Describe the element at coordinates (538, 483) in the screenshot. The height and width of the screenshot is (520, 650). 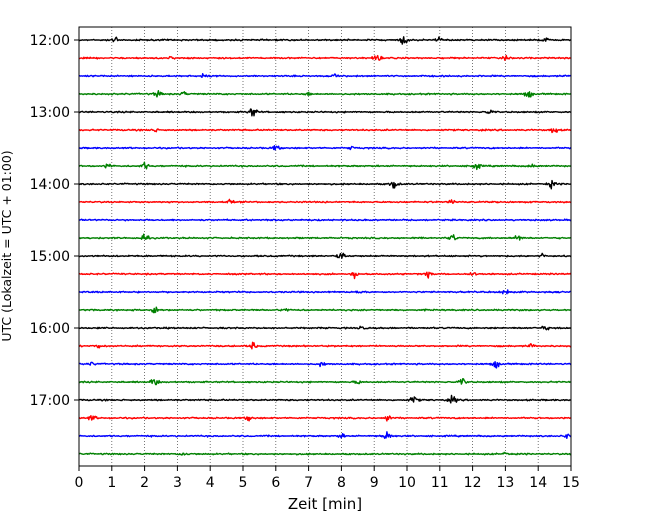
I see `x-tick-label: 14` at that location.